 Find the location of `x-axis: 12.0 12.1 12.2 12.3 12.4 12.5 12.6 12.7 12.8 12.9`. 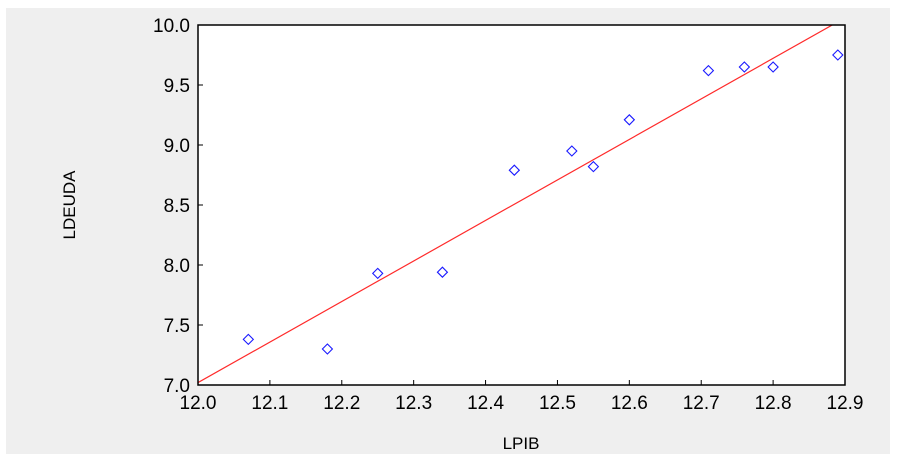

x-axis: 12.0 12.1 12.2 12.3 12.4 12.5 12.6 12.7 12.8 12.9 is located at coordinates (522, 397).